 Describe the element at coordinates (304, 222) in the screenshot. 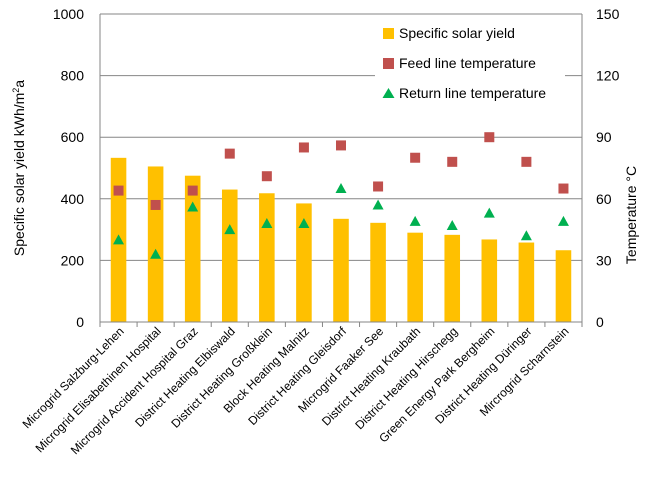

I see `return-temp-marker-block-heating-malnitz` at that location.